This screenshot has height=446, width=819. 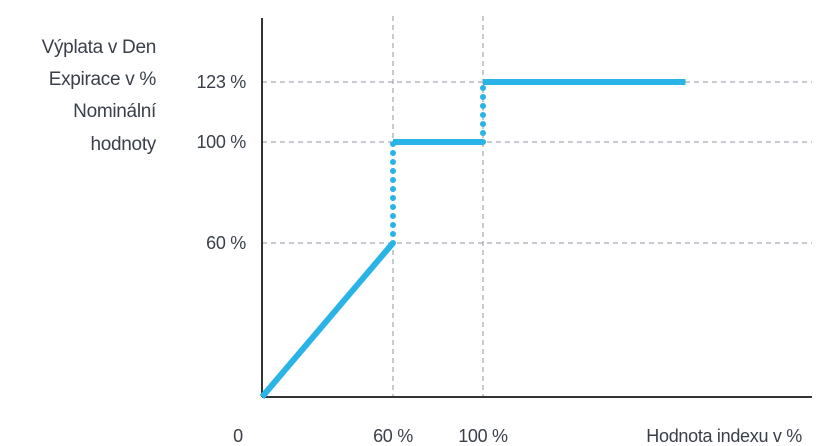 I want to click on y-axis-label-line-2: Expirace v %, so click(x=102, y=79).